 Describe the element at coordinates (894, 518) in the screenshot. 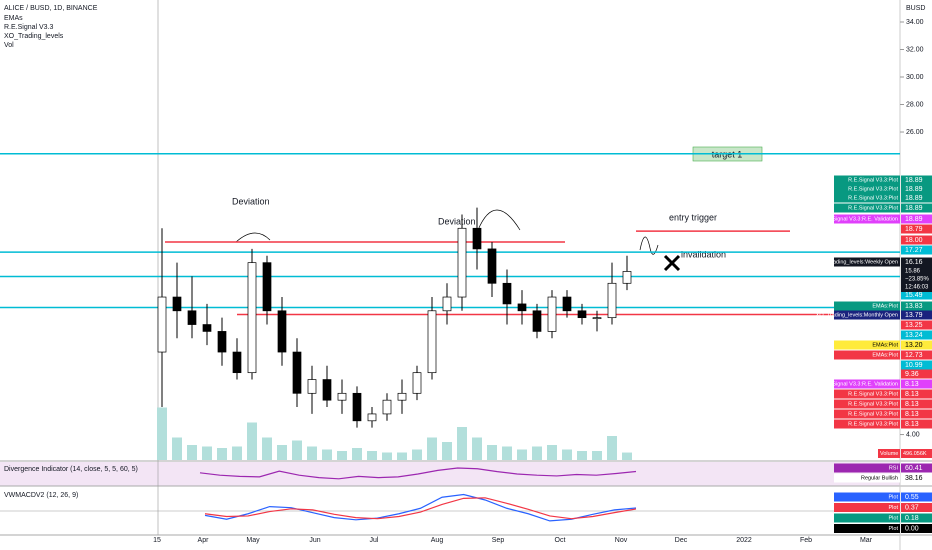

I see `price-label-name: Plot` at that location.